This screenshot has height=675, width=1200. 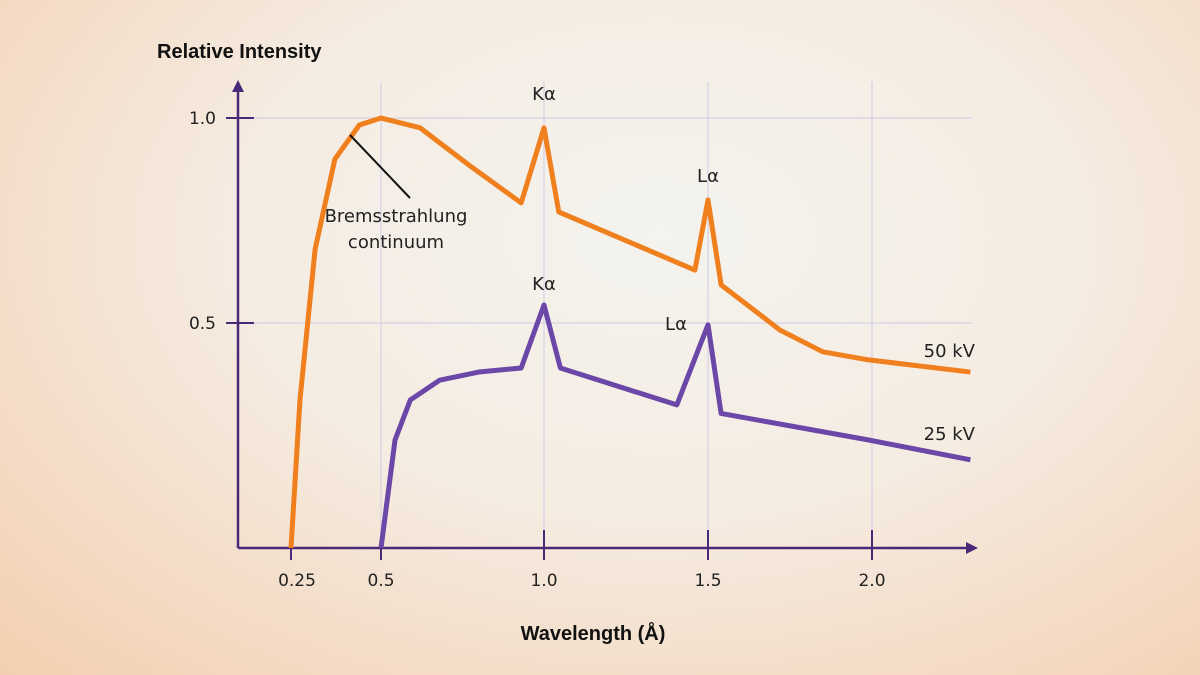 What do you see at coordinates (202, 324) in the screenshot?
I see `y-tick-label: 0.5` at bounding box center [202, 324].